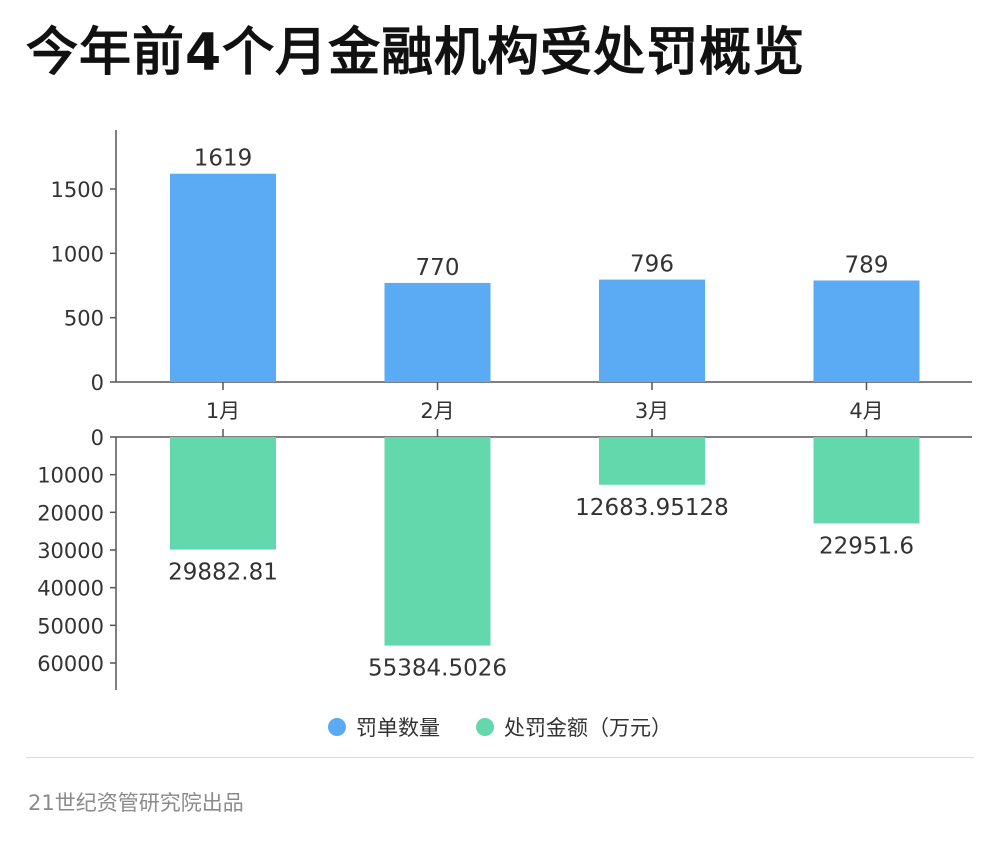  Describe the element at coordinates (97, 438) in the screenshot. I see `y-tick-label-bottom-0: 0` at that location.